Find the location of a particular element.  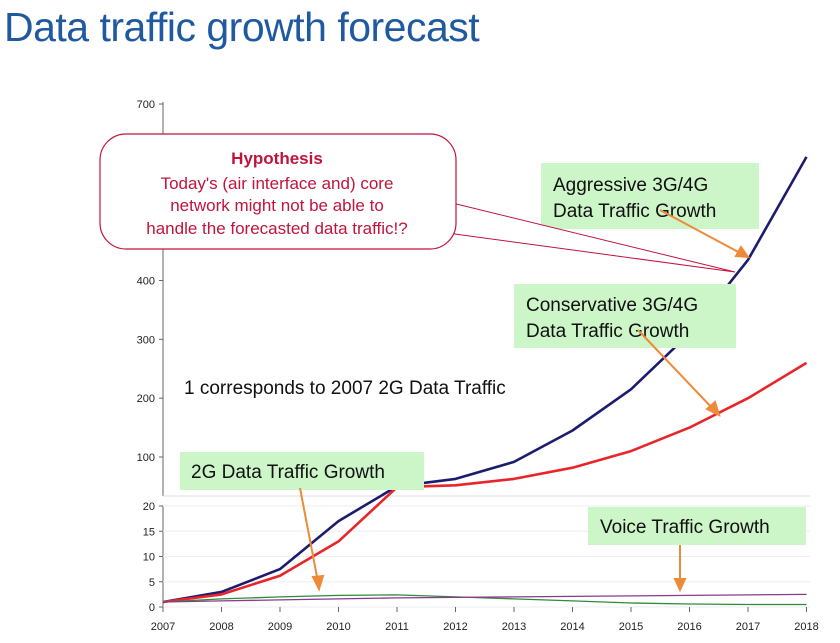

conservative-label-box is located at coordinates (625, 316).